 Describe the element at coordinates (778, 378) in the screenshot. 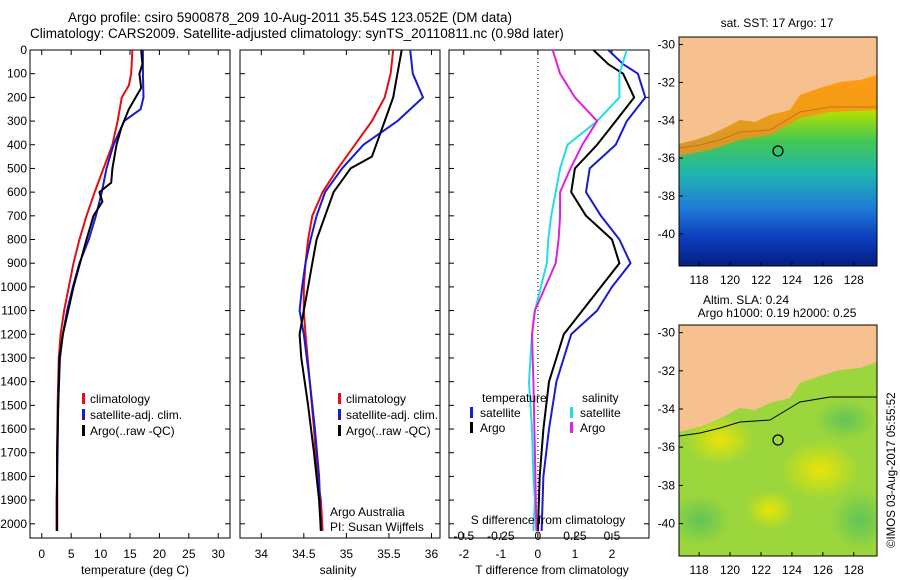

I see `sla-land` at that location.